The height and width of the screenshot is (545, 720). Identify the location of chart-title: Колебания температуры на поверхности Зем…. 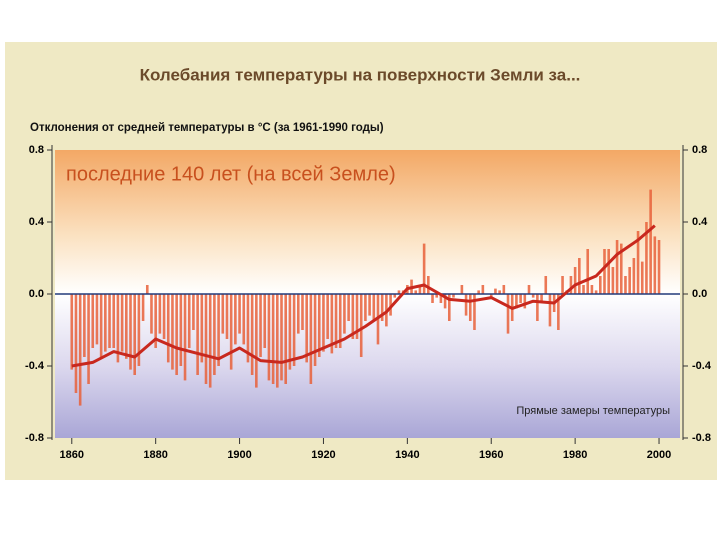
(360, 74).